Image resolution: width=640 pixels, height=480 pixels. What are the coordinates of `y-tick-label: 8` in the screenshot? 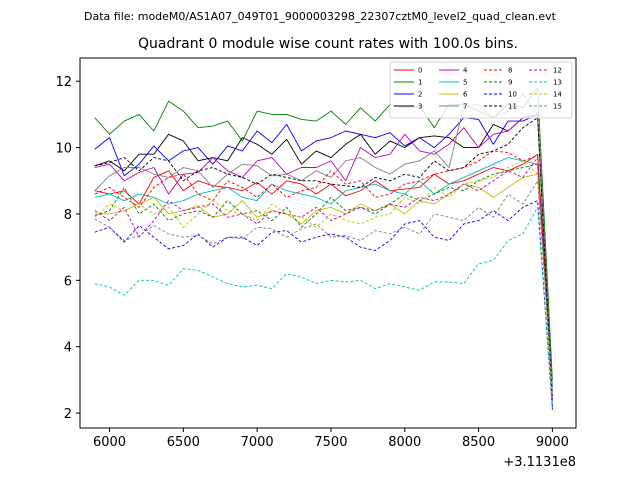 It's located at (68, 215).